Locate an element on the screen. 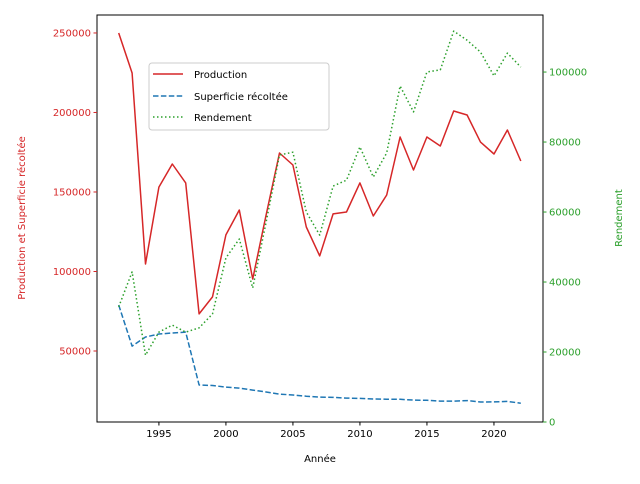 Image resolution: width=640 pixels, height=484 pixels. legend-label-production: Production is located at coordinates (220, 75).